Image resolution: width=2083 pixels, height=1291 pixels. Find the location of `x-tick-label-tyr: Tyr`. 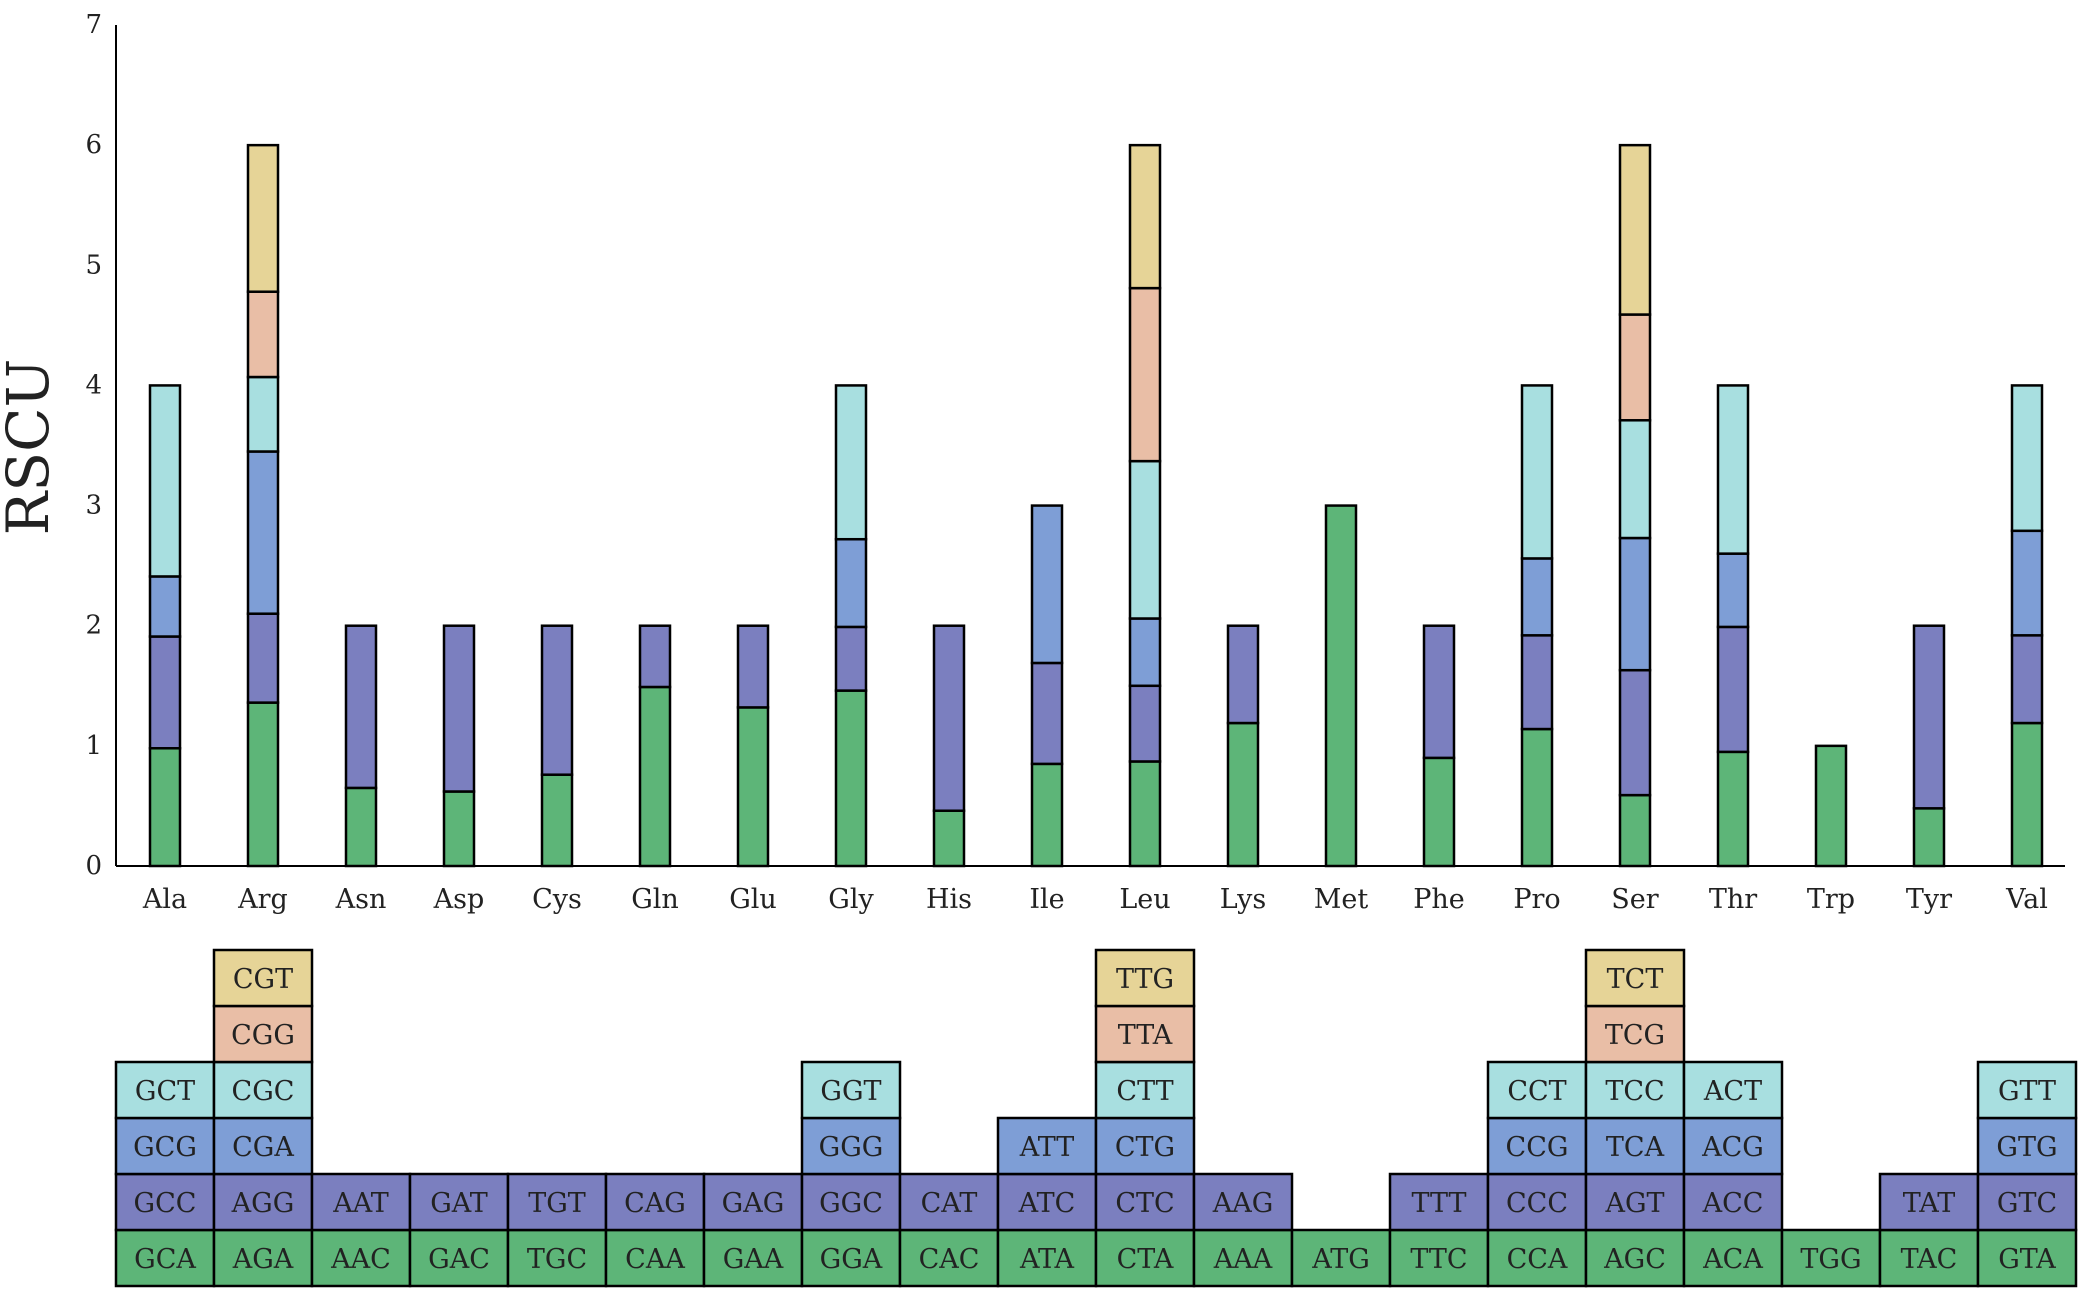

x-tick-label-tyr: Tyr is located at coordinates (1929, 899).